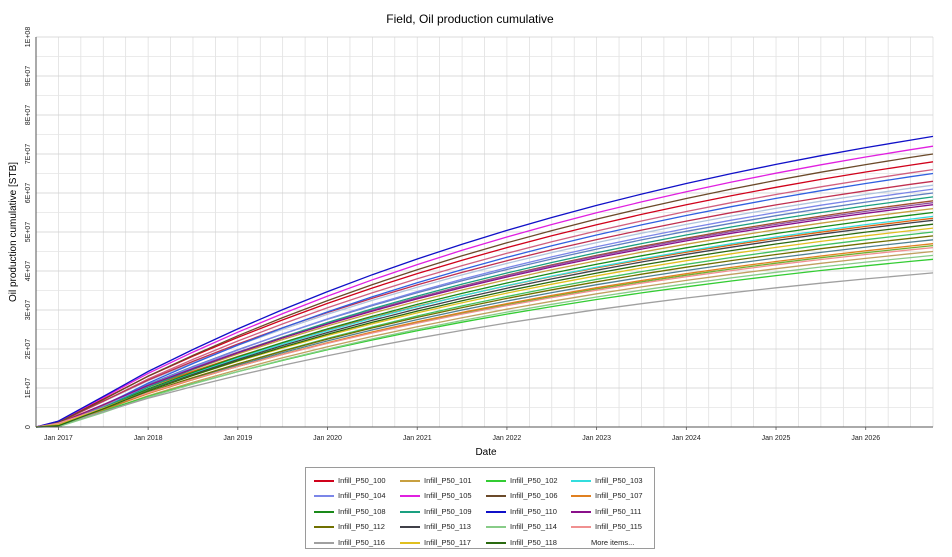 The width and height of the screenshot is (952, 557). What do you see at coordinates (533, 511) in the screenshot?
I see `legend-label: Infill_P50_110` at bounding box center [533, 511].